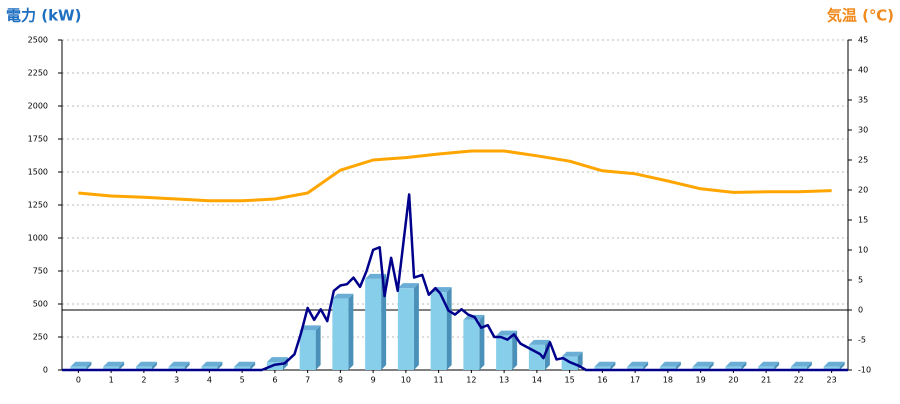 The height and width of the screenshot is (404, 900). Describe the element at coordinates (570, 380) in the screenshot. I see `x-tick-label: 15` at that location.